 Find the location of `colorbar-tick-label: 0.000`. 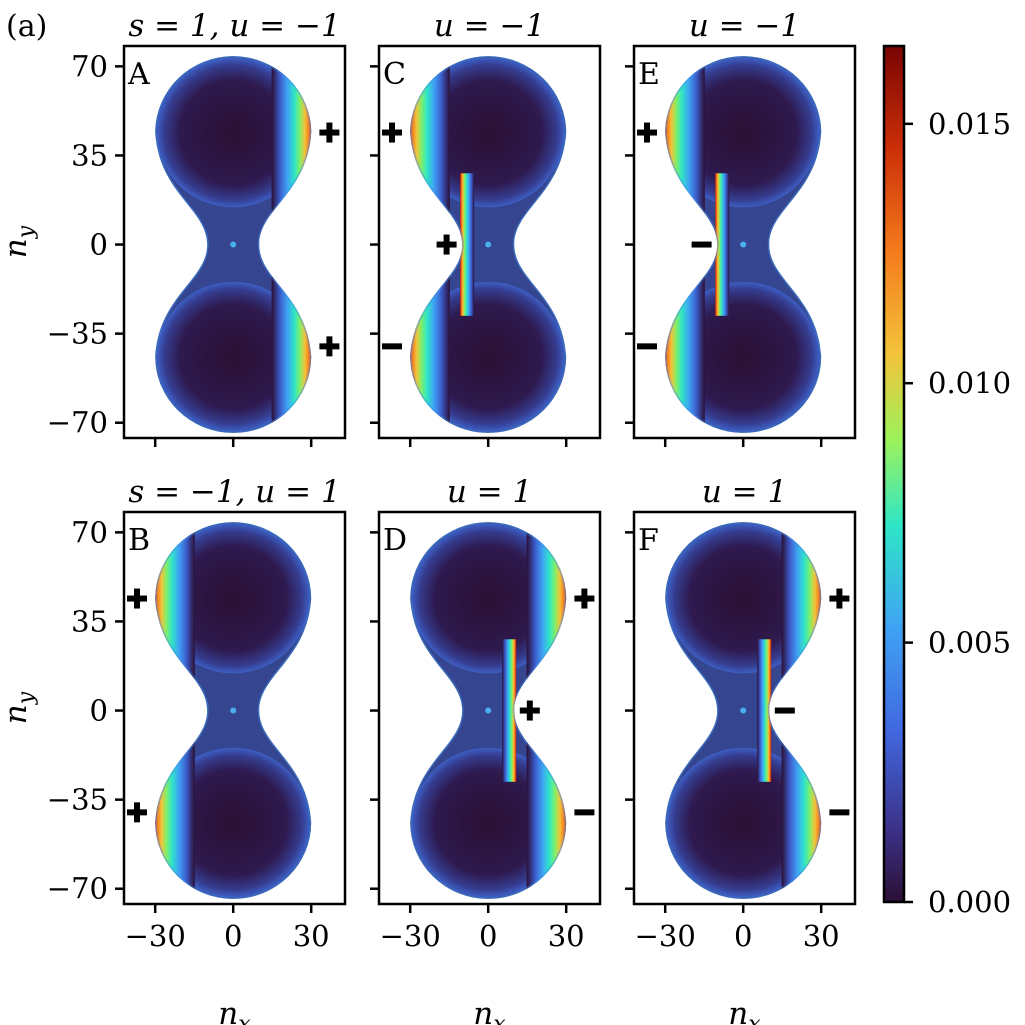

colorbar-tick-label: 0.000 is located at coordinates (969, 902).